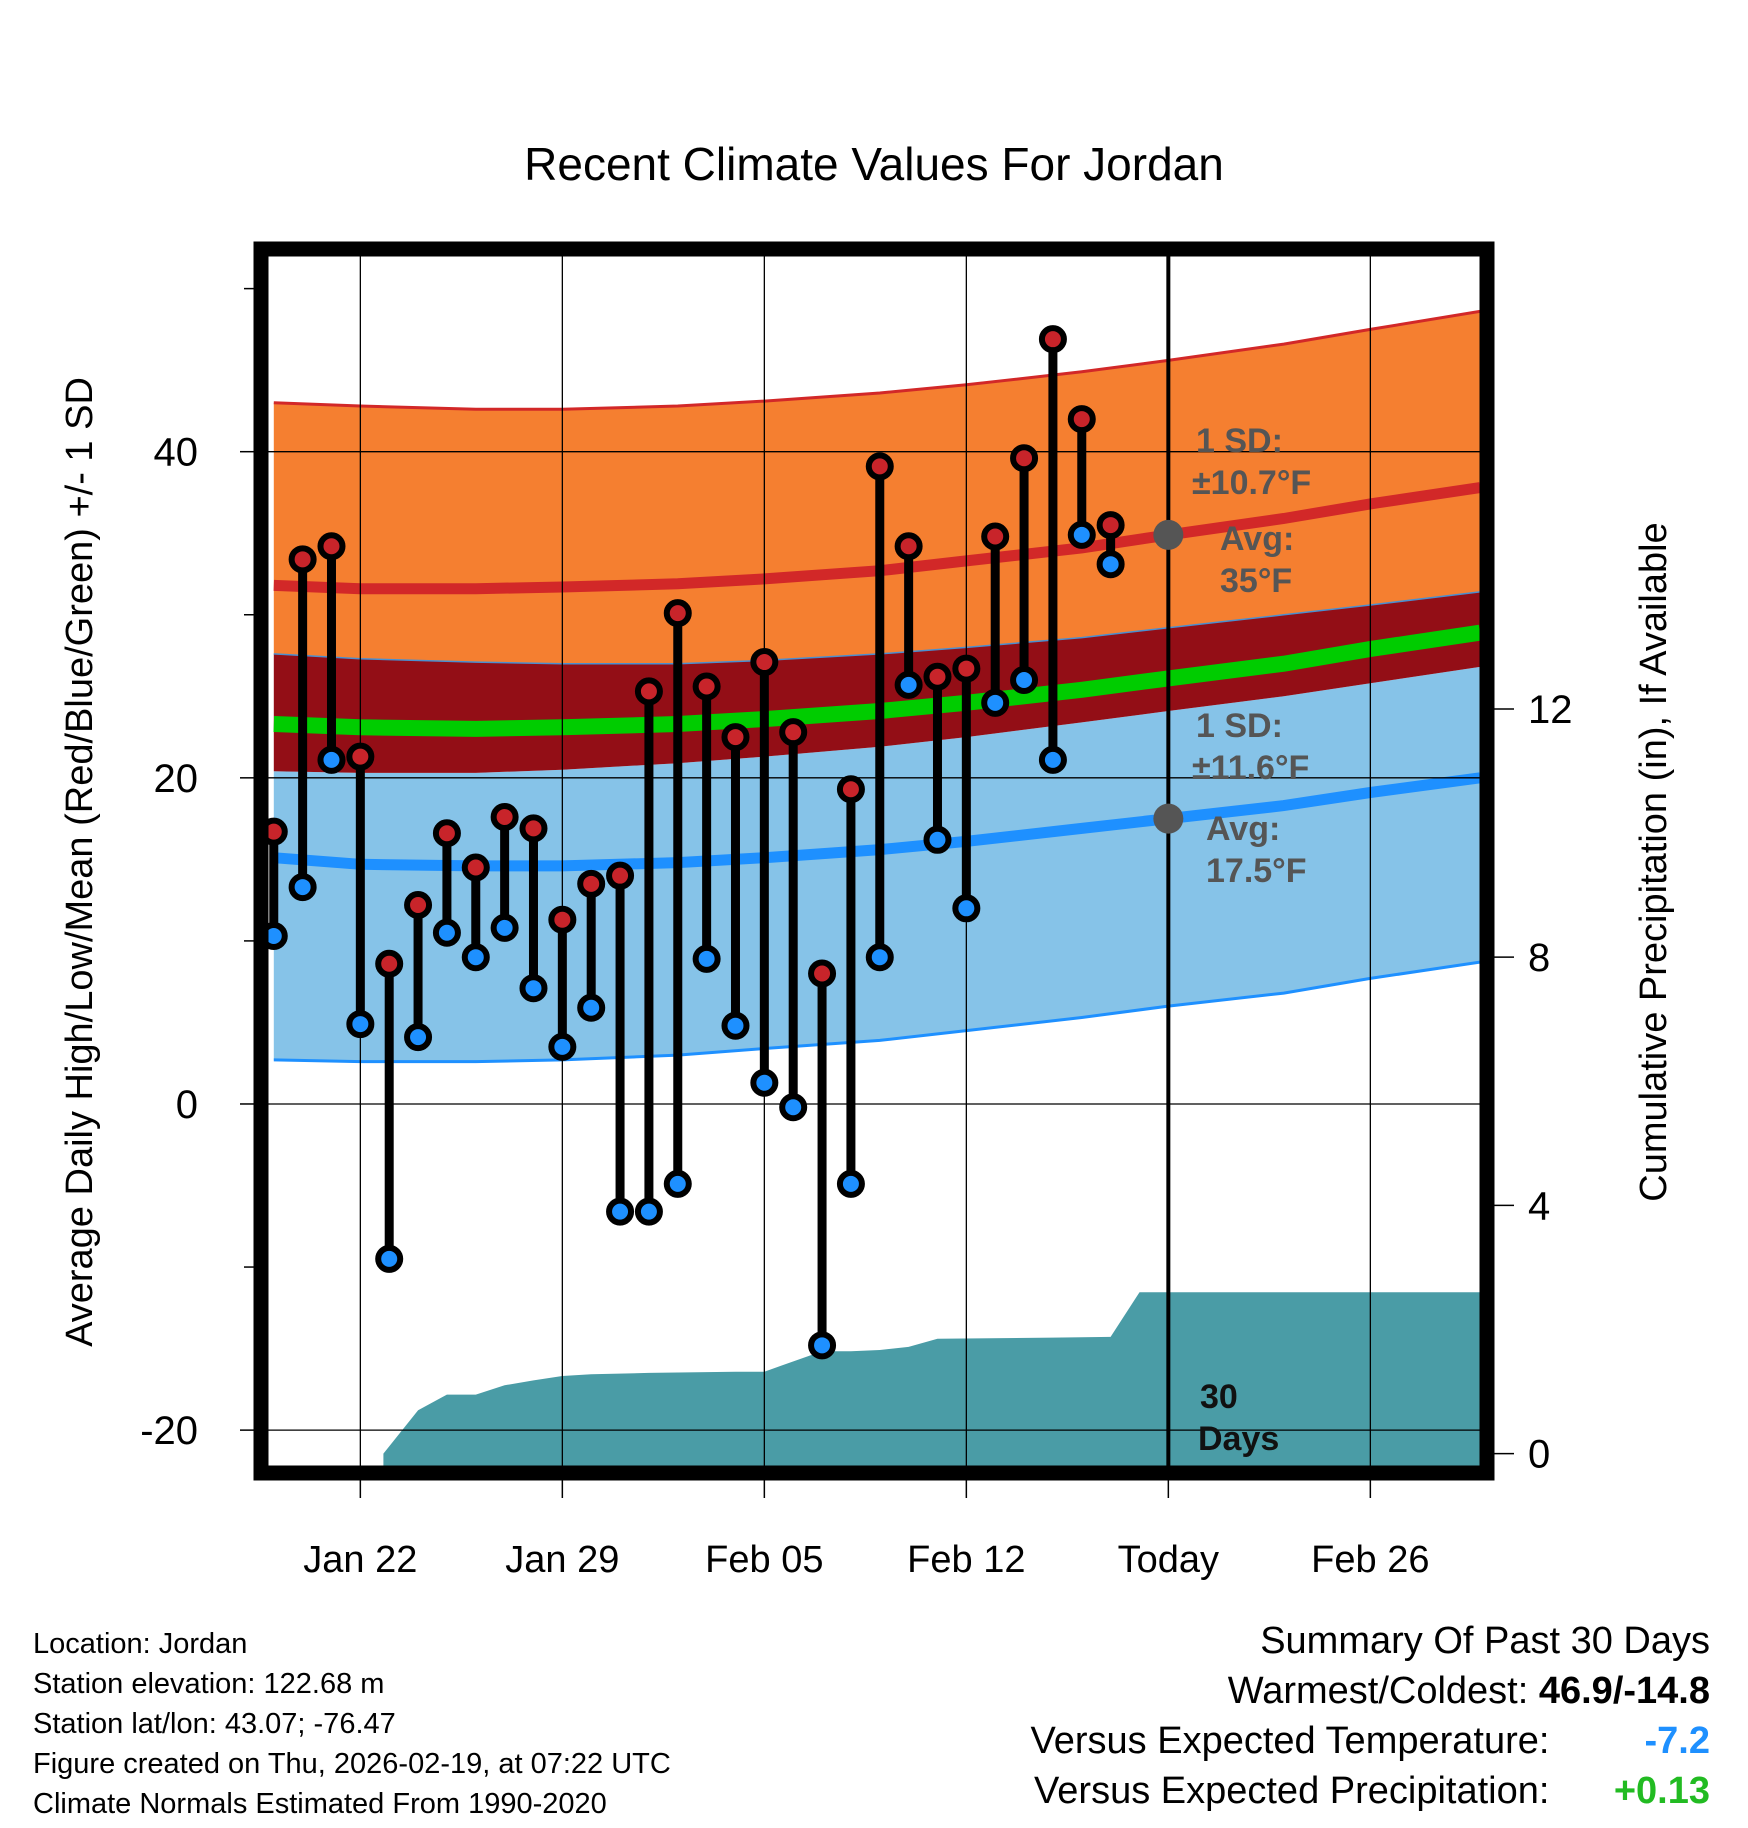 The width and height of the screenshot is (1748, 1828). What do you see at coordinates (1661, 1791) in the screenshot?
I see `precip-value: +0.13` at bounding box center [1661, 1791].